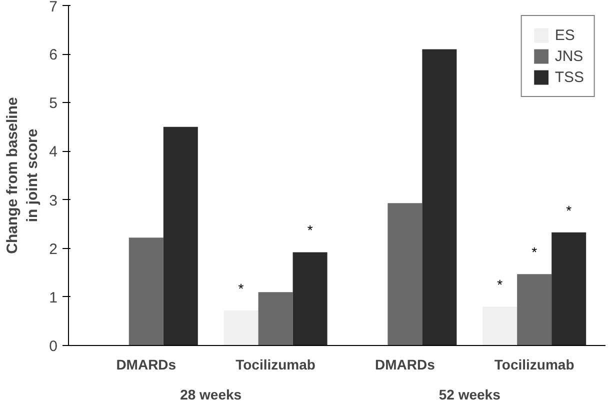  Describe the element at coordinates (564, 35) in the screenshot. I see `legend-label: ES` at that location.